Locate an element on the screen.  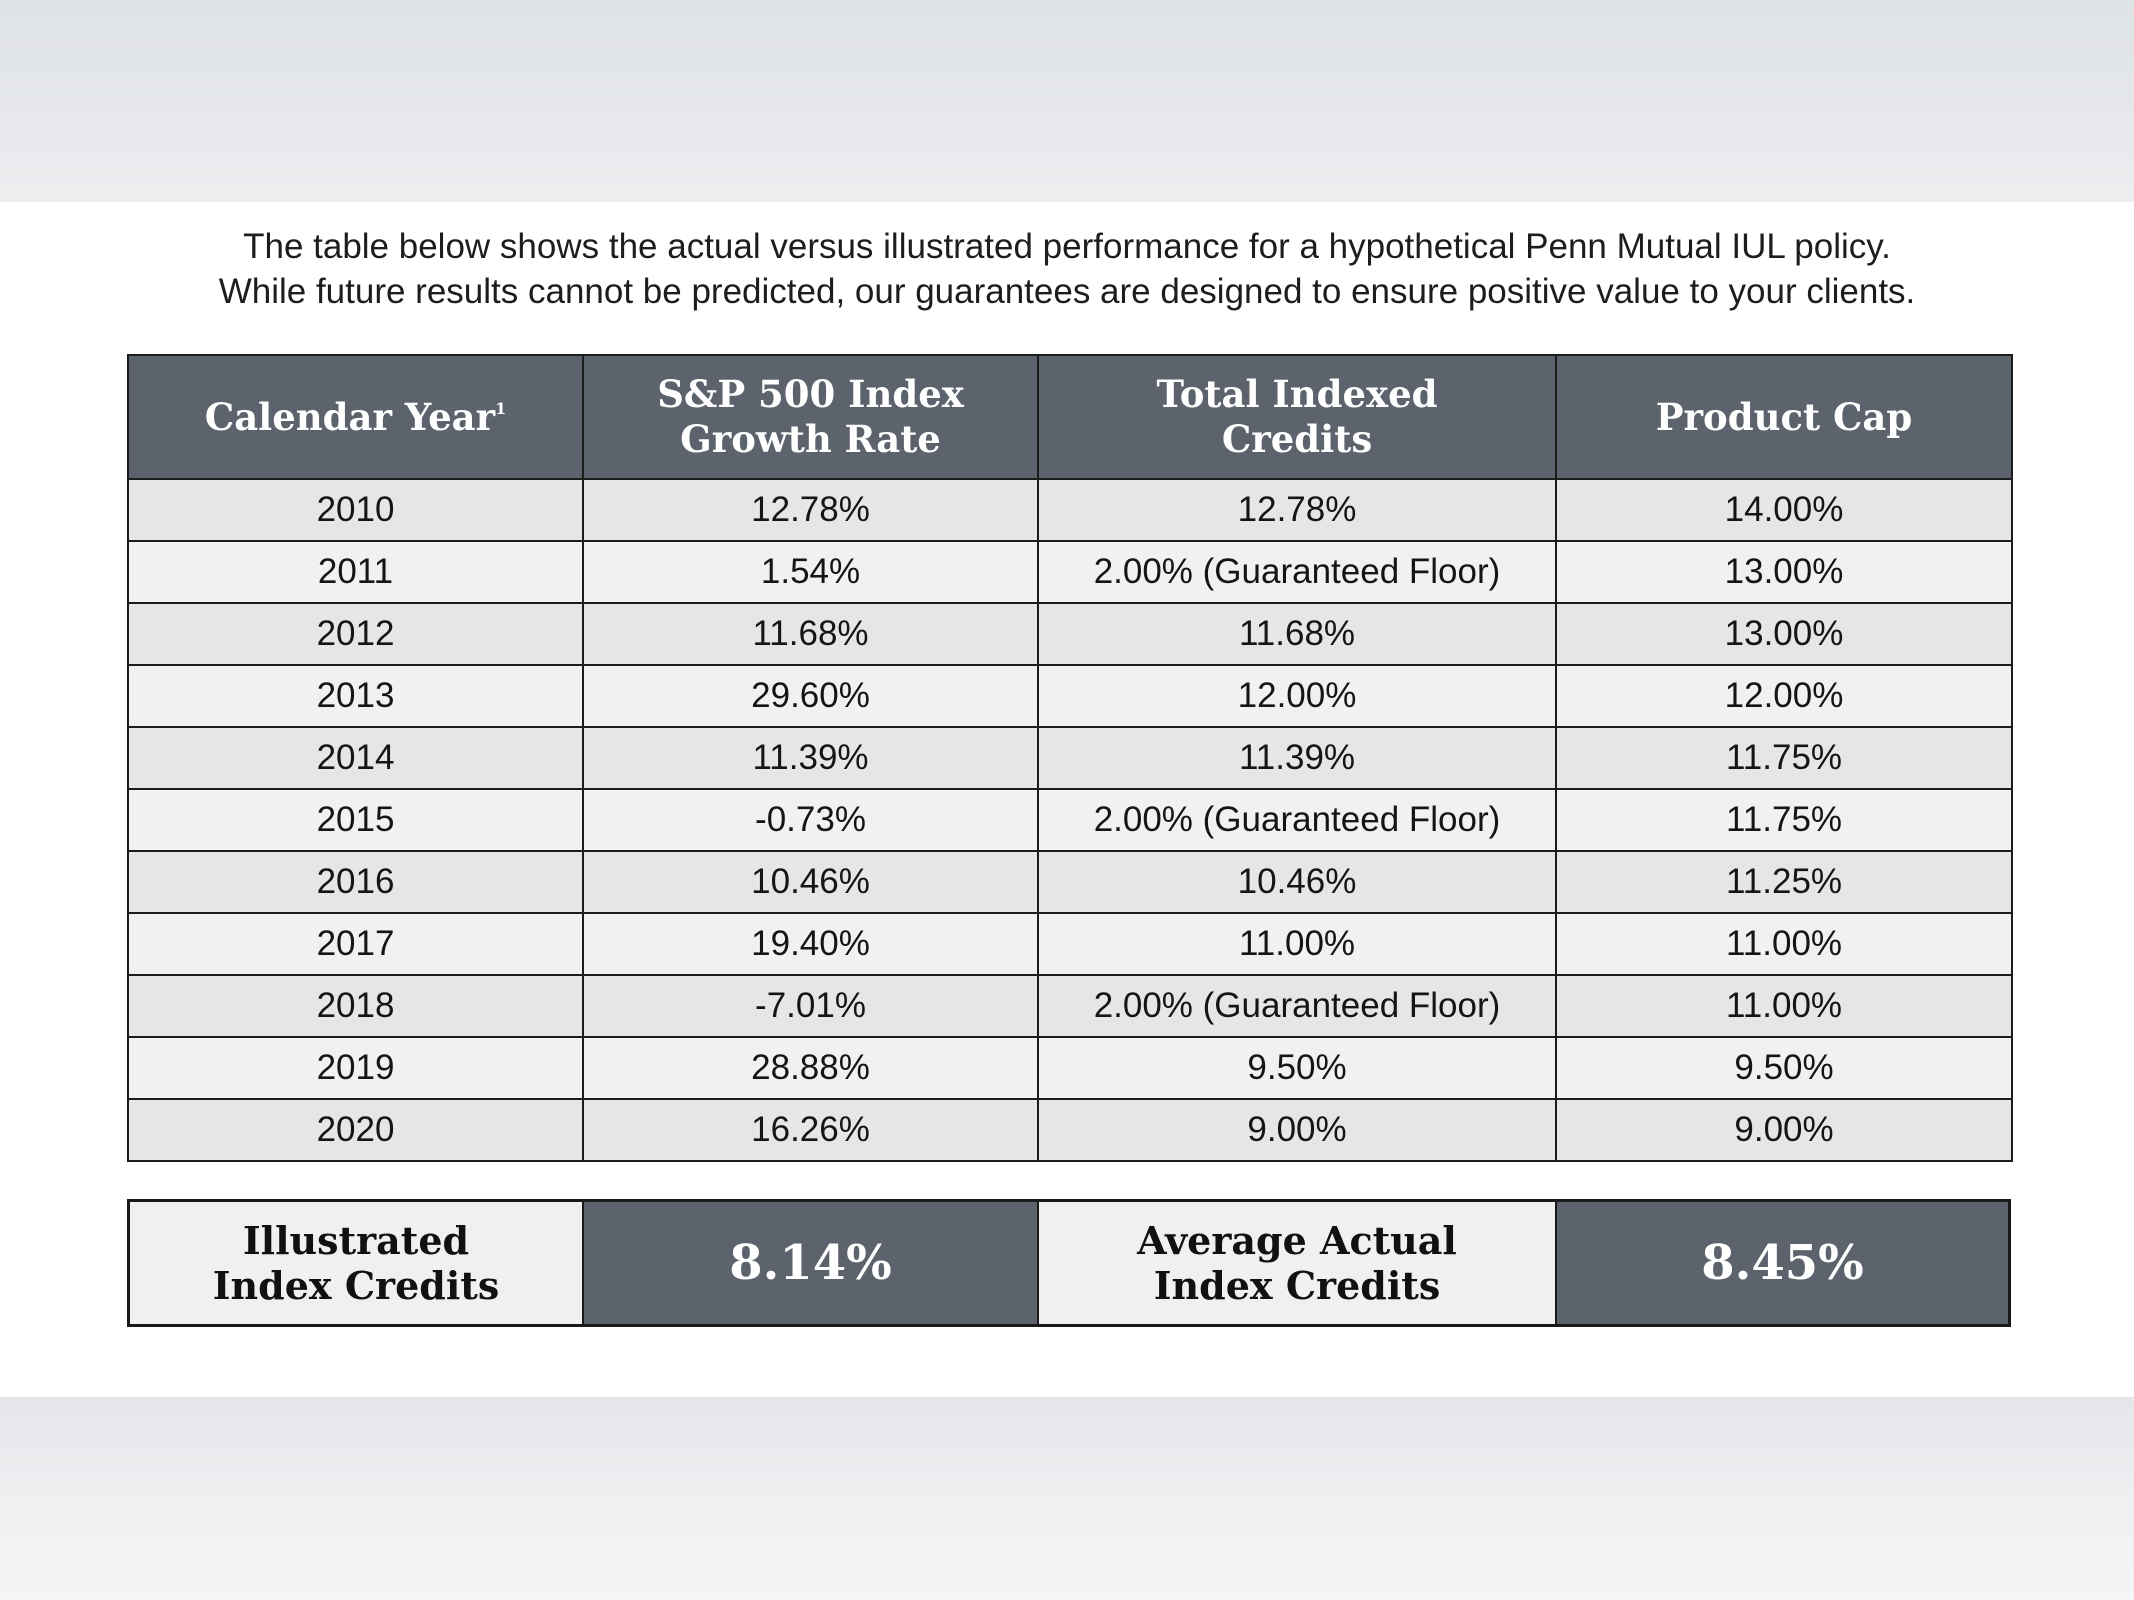
table-row: 2015 -0.73% 2.00% (Guaranteed Floor) 11.75% is located at coordinates (1070, 820).